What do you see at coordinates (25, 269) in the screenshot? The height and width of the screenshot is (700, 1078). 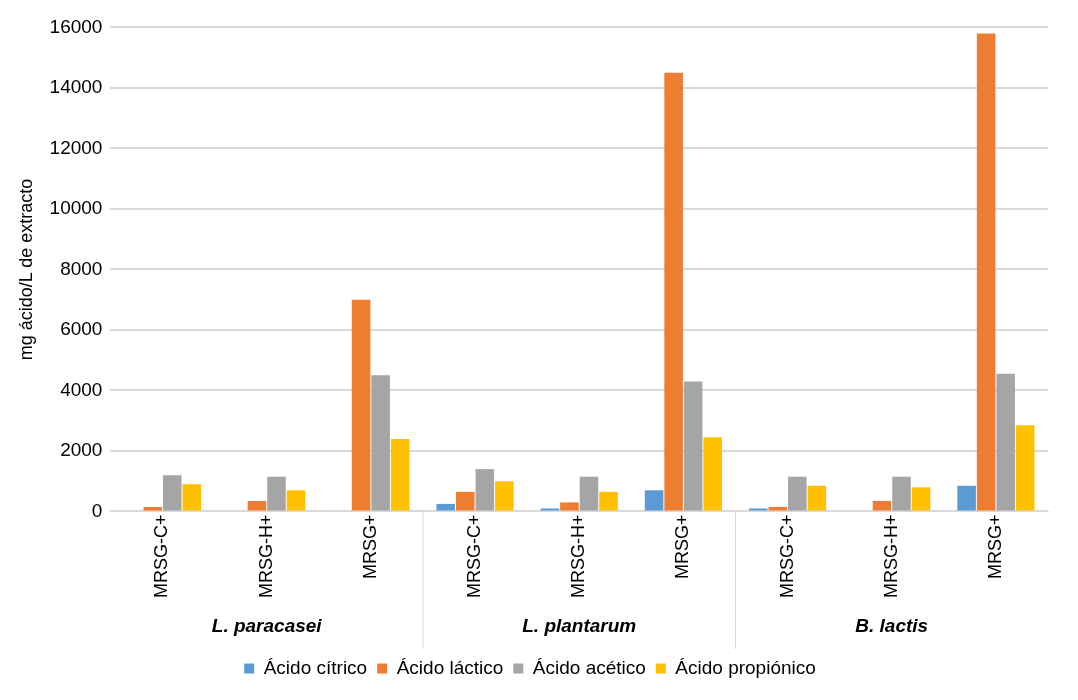 I see `y-axis-title: mg ácido/L de extracto` at bounding box center [25, 269].